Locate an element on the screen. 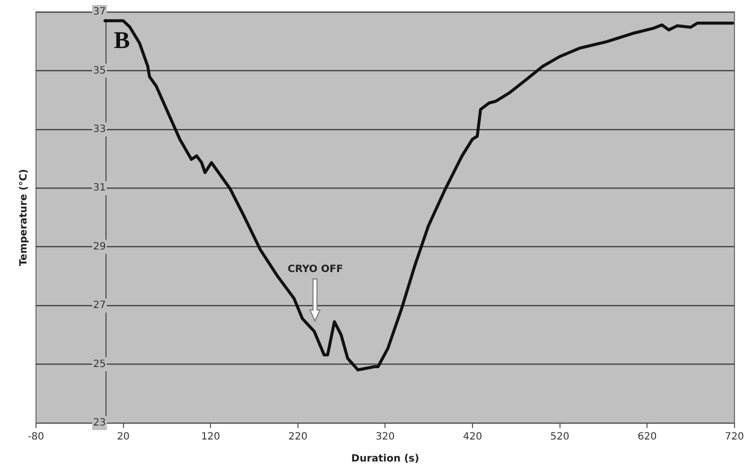 This screenshot has height=468, width=747. x-axis-title: Duration (s) is located at coordinates (385, 459).